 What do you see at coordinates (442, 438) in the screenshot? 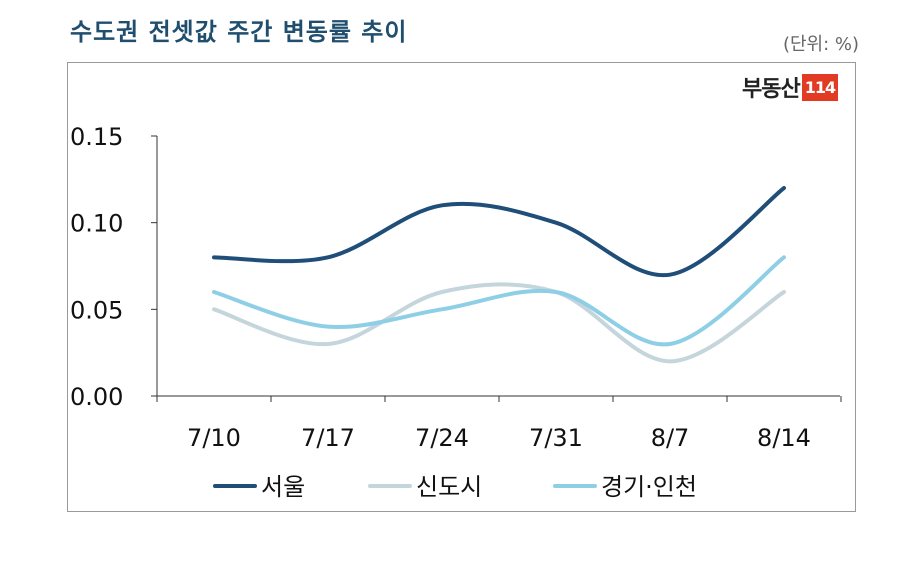
I see `x-tick-label: 7/24` at bounding box center [442, 438].